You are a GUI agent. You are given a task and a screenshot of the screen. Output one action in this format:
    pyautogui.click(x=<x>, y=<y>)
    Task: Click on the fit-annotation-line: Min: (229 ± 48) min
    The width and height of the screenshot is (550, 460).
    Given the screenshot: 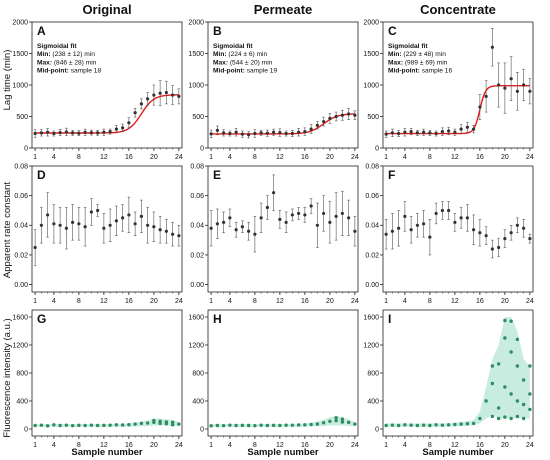 What is the action you would take?
    pyautogui.click(x=417, y=54)
    